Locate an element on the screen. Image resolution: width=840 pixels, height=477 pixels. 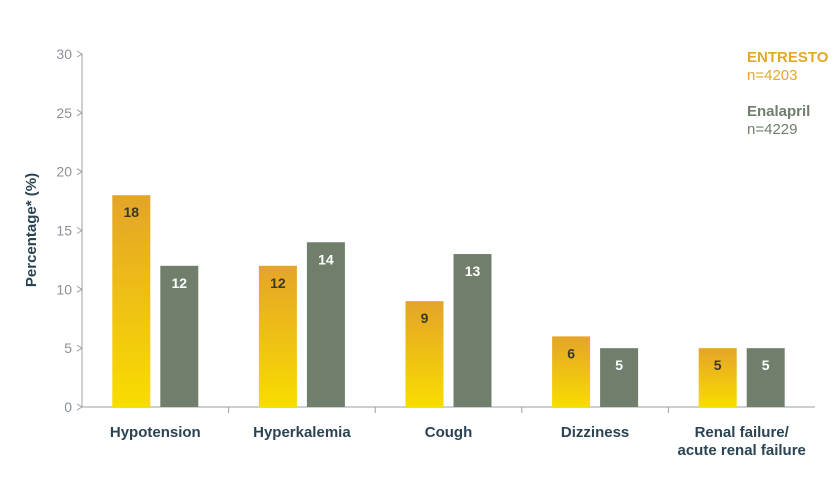
data-label: 14 is located at coordinates (326, 259).